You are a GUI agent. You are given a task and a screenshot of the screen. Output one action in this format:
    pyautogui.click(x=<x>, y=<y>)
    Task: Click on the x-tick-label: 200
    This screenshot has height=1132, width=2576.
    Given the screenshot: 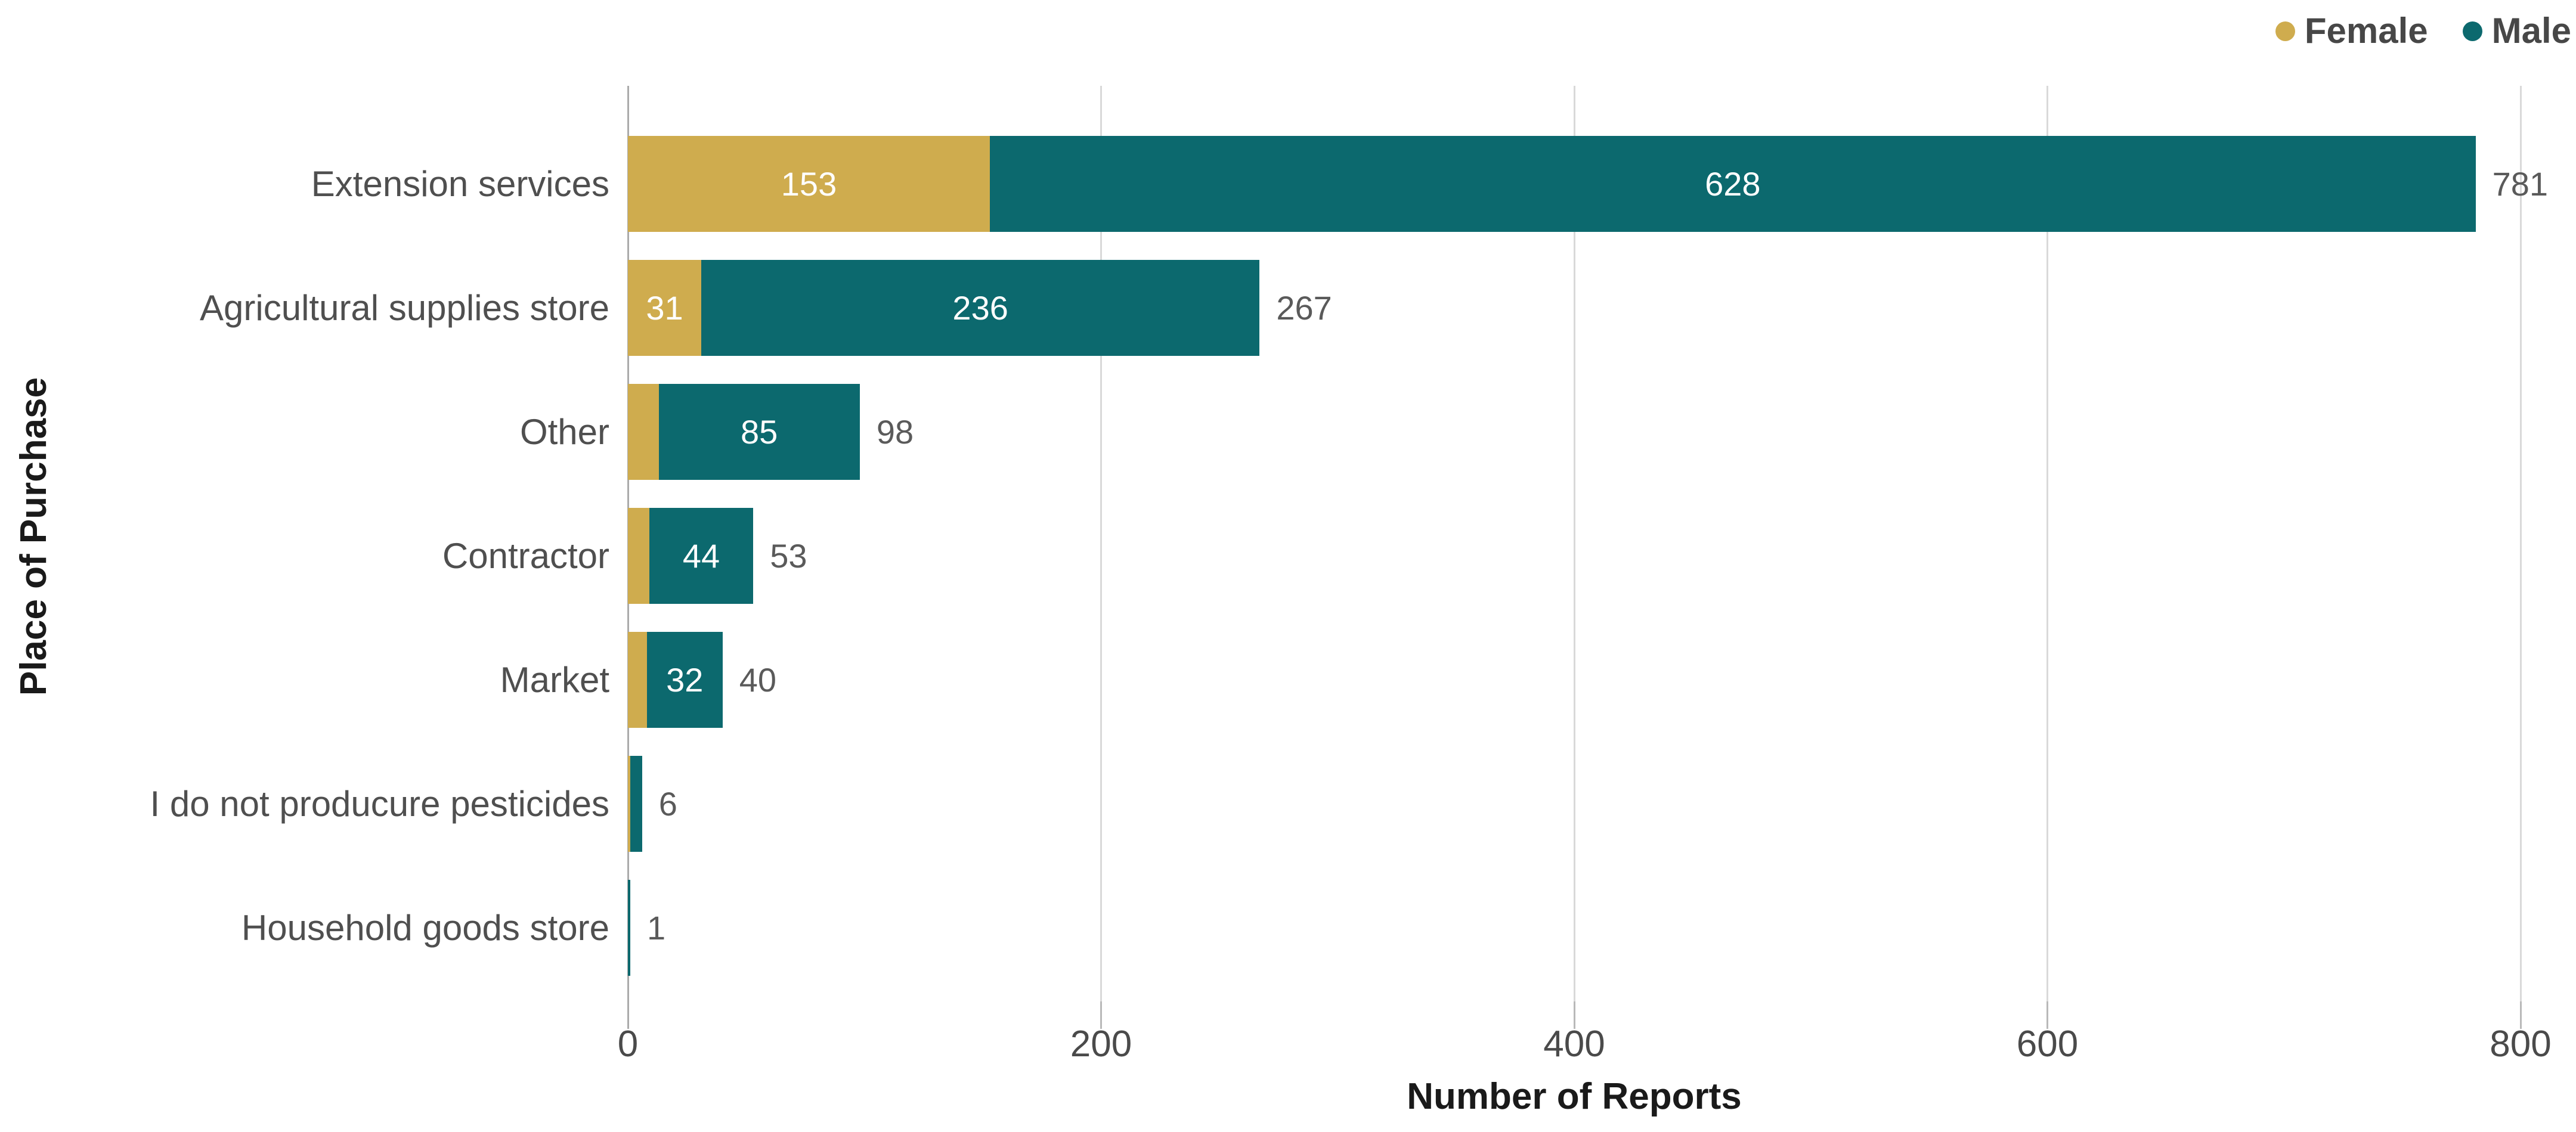 What is the action you would take?
    pyautogui.click(x=1101, y=1044)
    